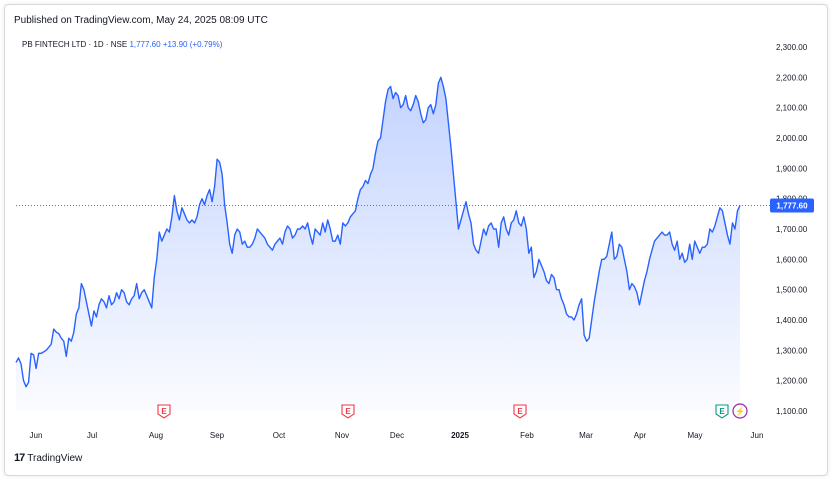 The width and height of the screenshot is (834, 482). What do you see at coordinates (792, 47) in the screenshot?
I see `y-tick-label: 2,300.00` at bounding box center [792, 47].